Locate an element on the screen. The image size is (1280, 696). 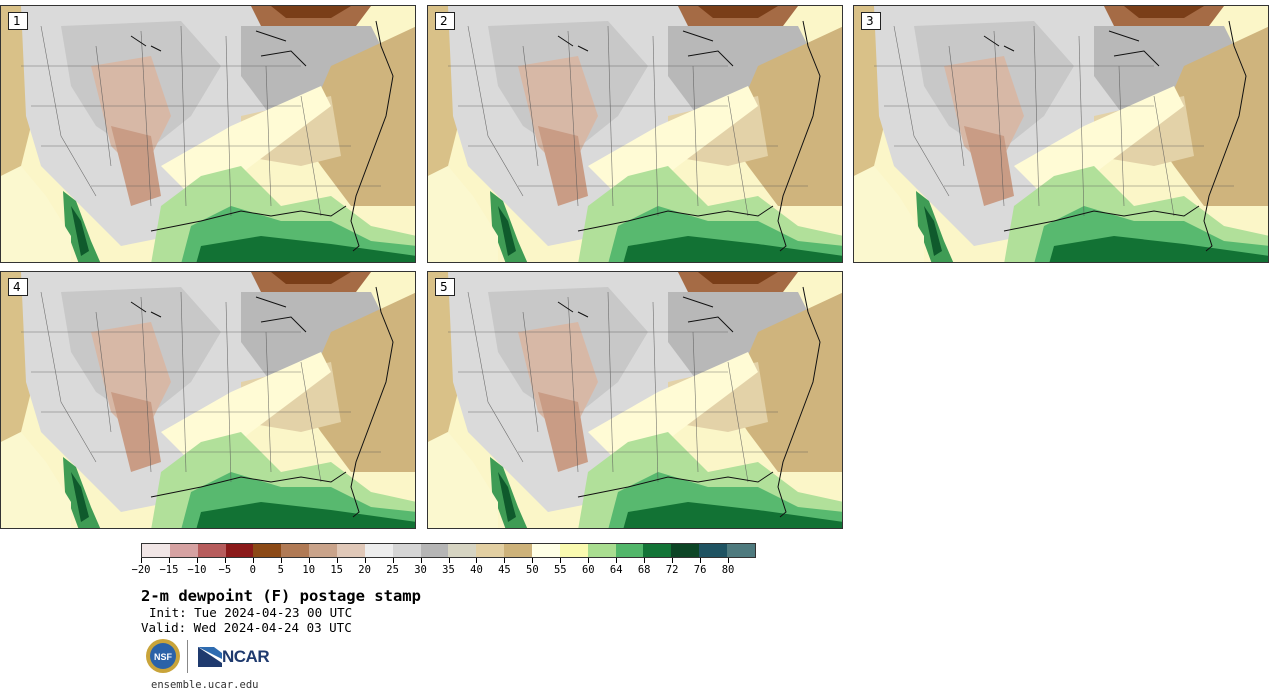
map-panel-1: 1 is located at coordinates (208, 134).